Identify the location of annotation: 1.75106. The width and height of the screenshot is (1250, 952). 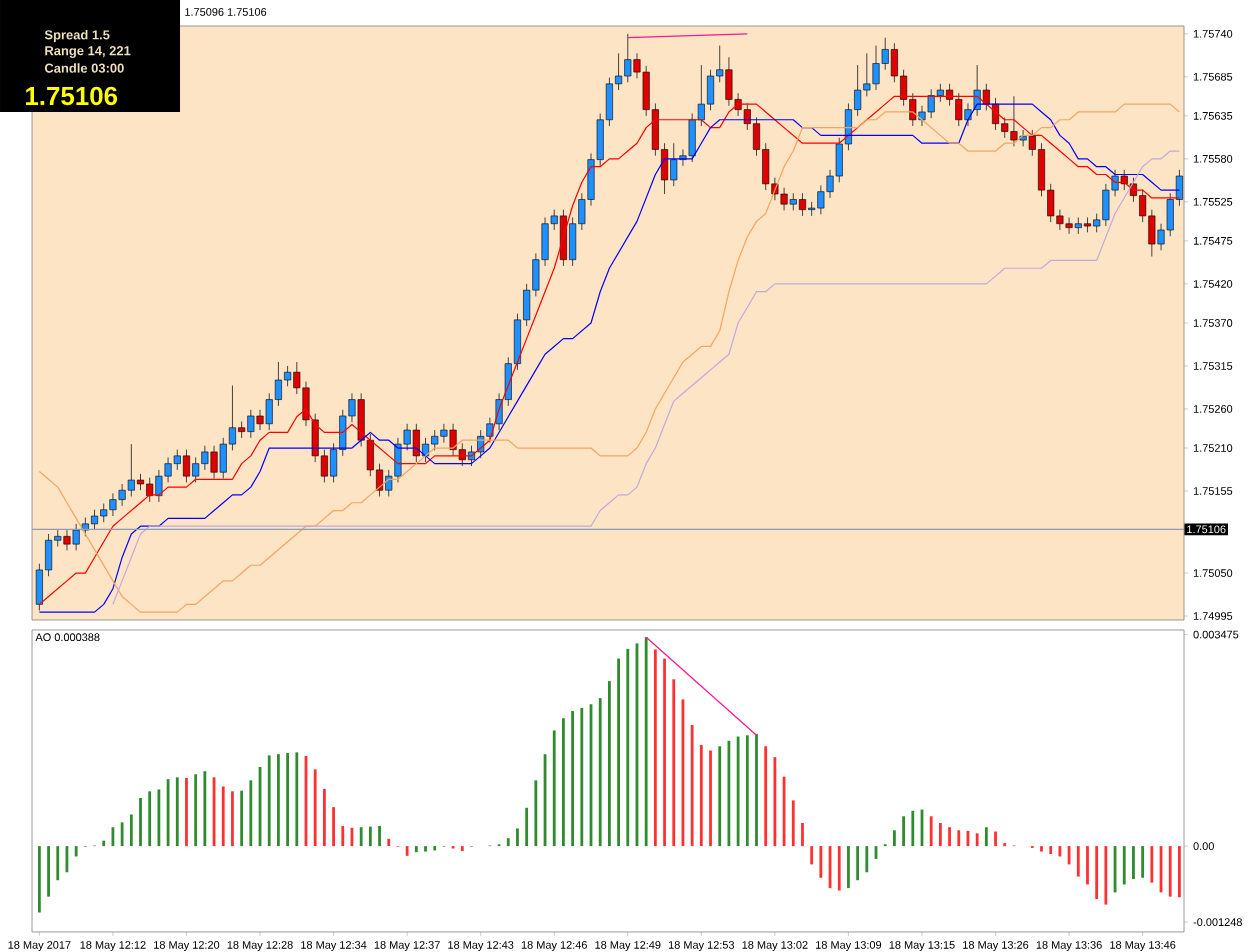
(72, 96).